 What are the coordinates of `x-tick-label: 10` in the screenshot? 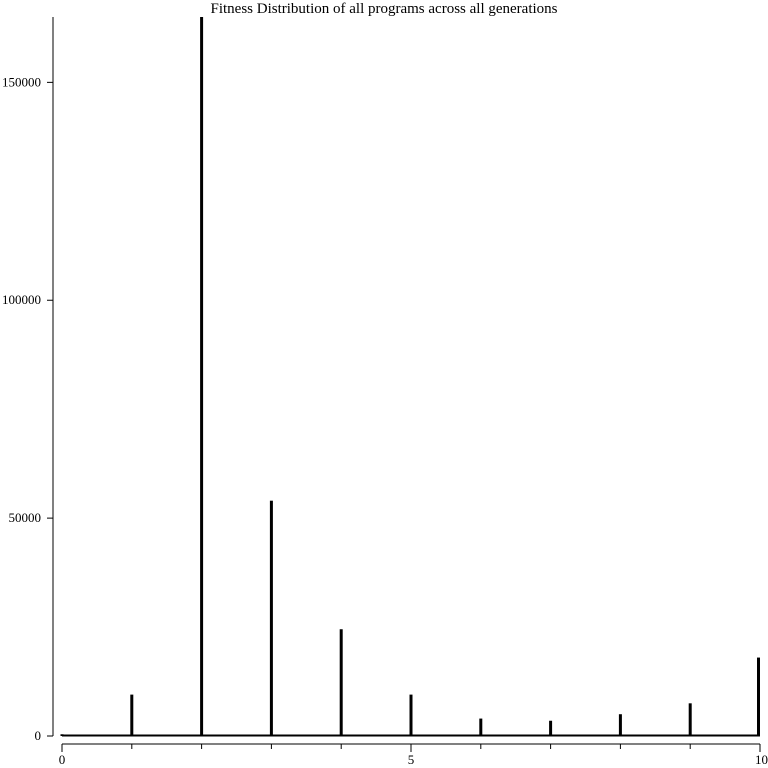 It's located at (761, 759).